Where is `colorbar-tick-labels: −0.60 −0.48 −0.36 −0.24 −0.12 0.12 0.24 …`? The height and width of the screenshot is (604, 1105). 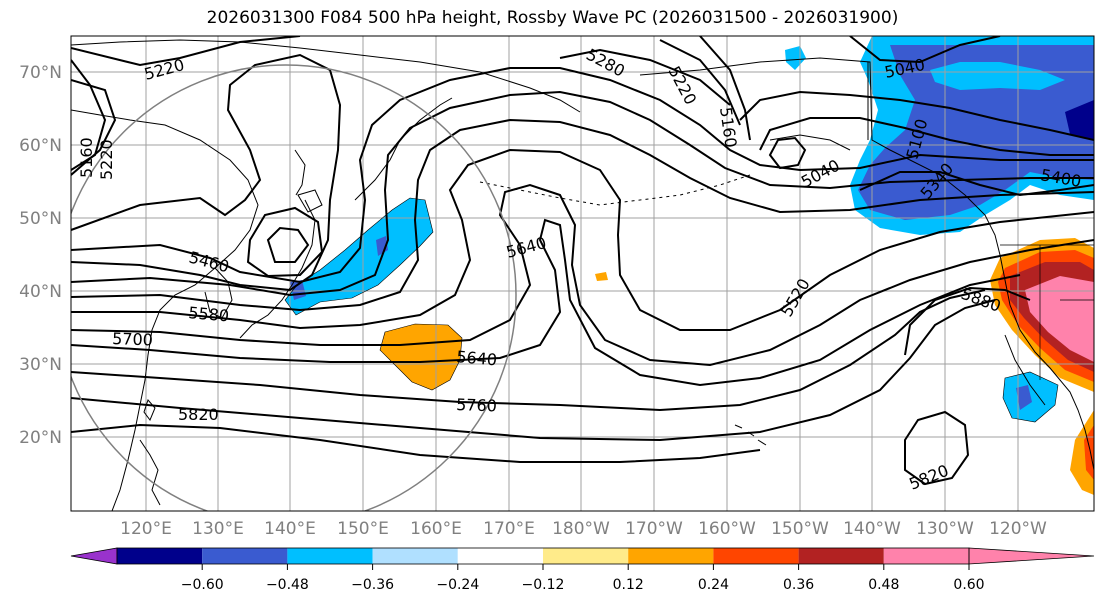 colorbar-tick-labels: −0.60 −0.48 −0.36 −0.24 −0.12 0.12 0.24 … is located at coordinates (583, 585).